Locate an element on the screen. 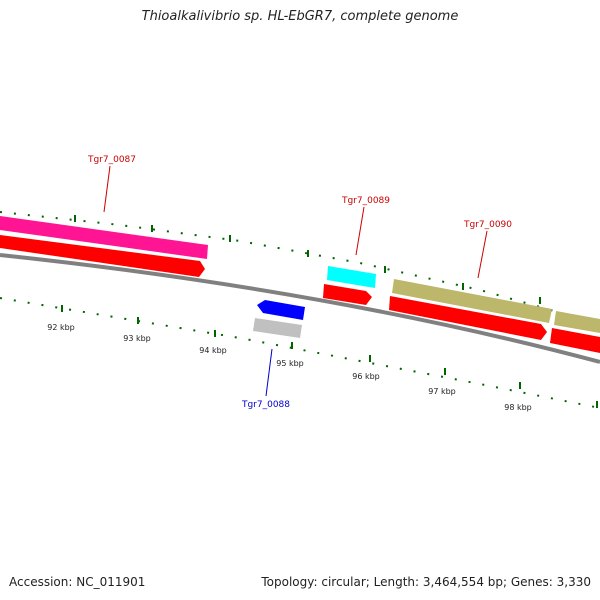 The height and width of the screenshot is (600, 600). gene-label-0090: Tgr7_0090 is located at coordinates (487, 225).